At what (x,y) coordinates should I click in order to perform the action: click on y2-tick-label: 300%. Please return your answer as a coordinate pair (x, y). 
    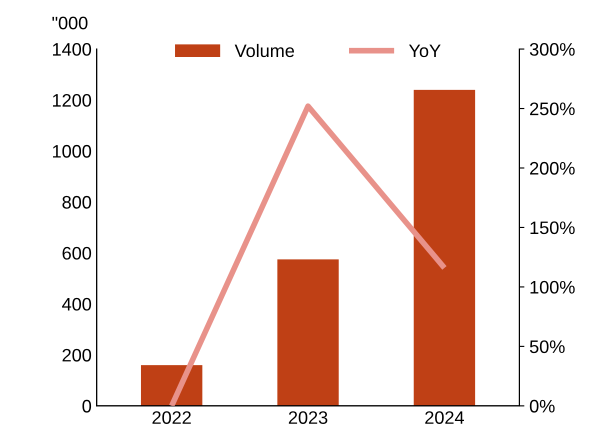
    Looking at the image, I should click on (552, 49).